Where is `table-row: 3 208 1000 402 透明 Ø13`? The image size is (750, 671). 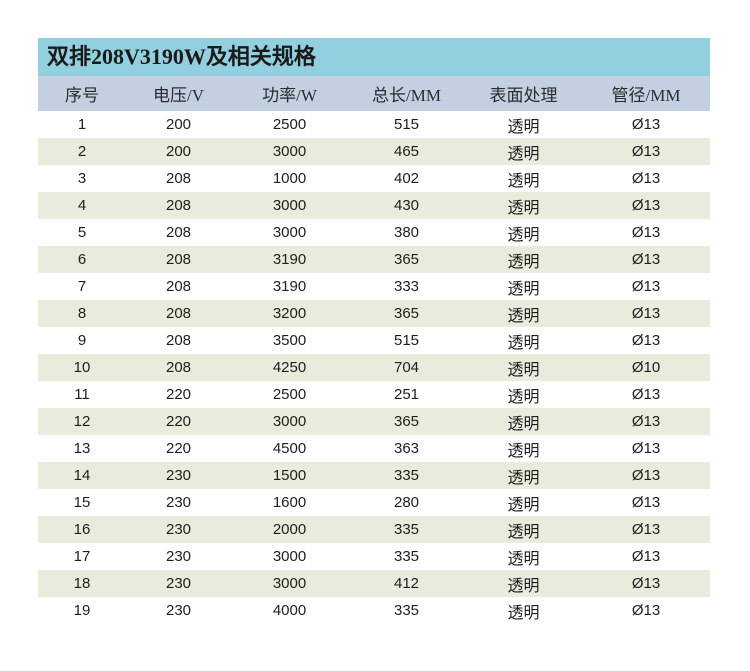 table-row: 3 208 1000 402 透明 Ø13 is located at coordinates (374, 178).